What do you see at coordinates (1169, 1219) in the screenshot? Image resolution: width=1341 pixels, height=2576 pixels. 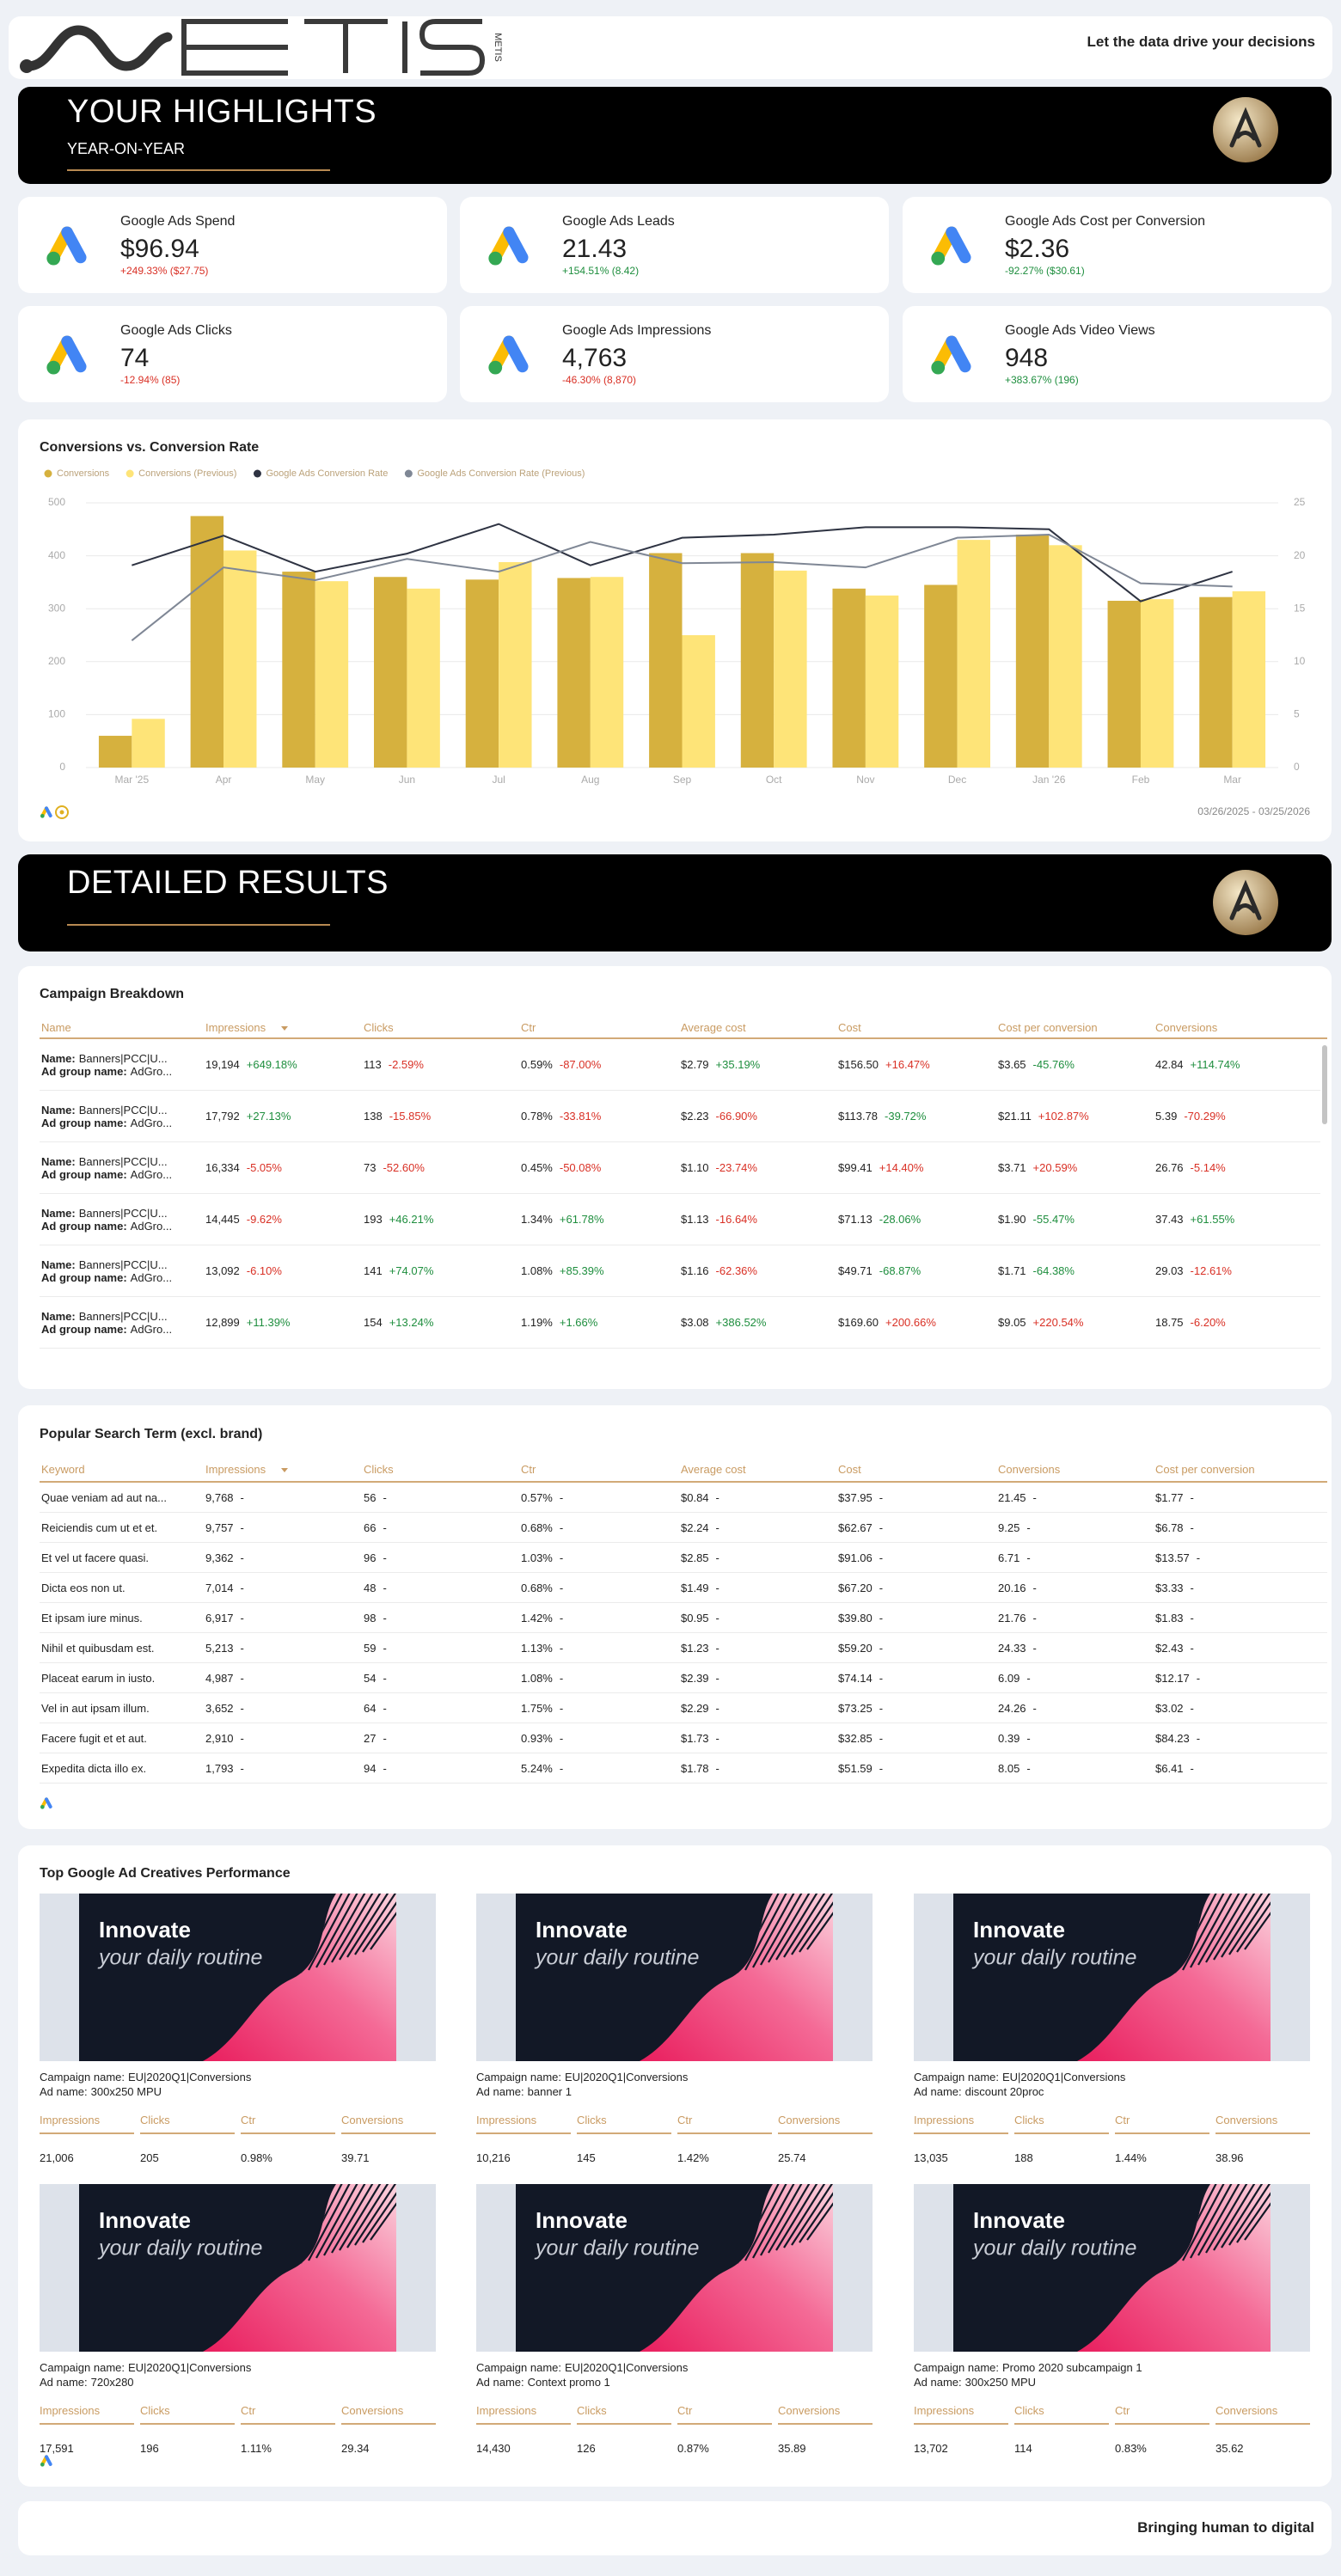 I see `cell-value: 37.43` at bounding box center [1169, 1219].